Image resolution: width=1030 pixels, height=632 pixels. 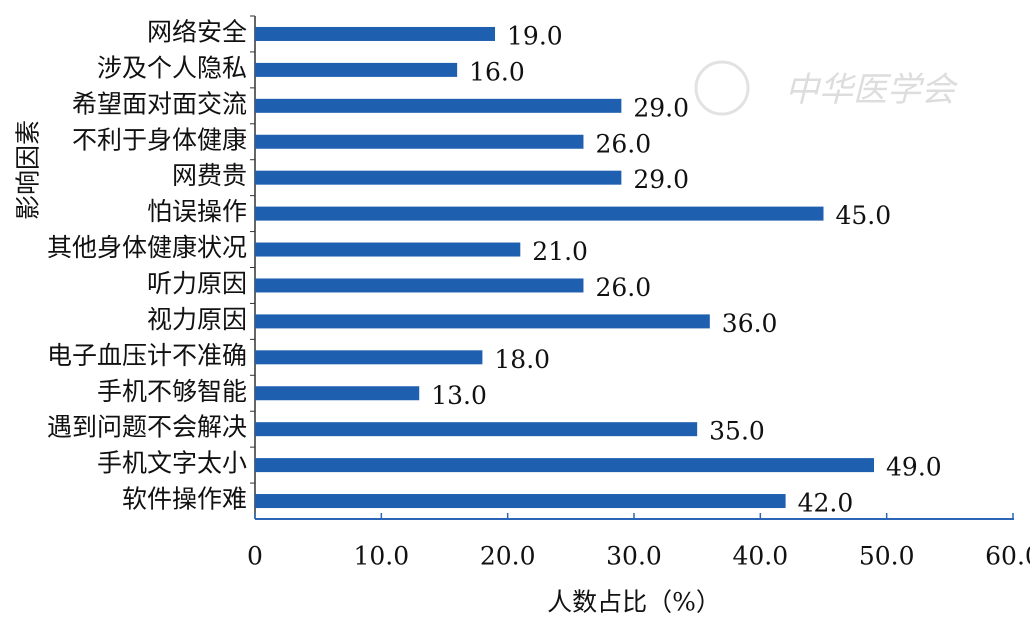 I want to click on x-tick-label: 0, so click(x=255, y=556).